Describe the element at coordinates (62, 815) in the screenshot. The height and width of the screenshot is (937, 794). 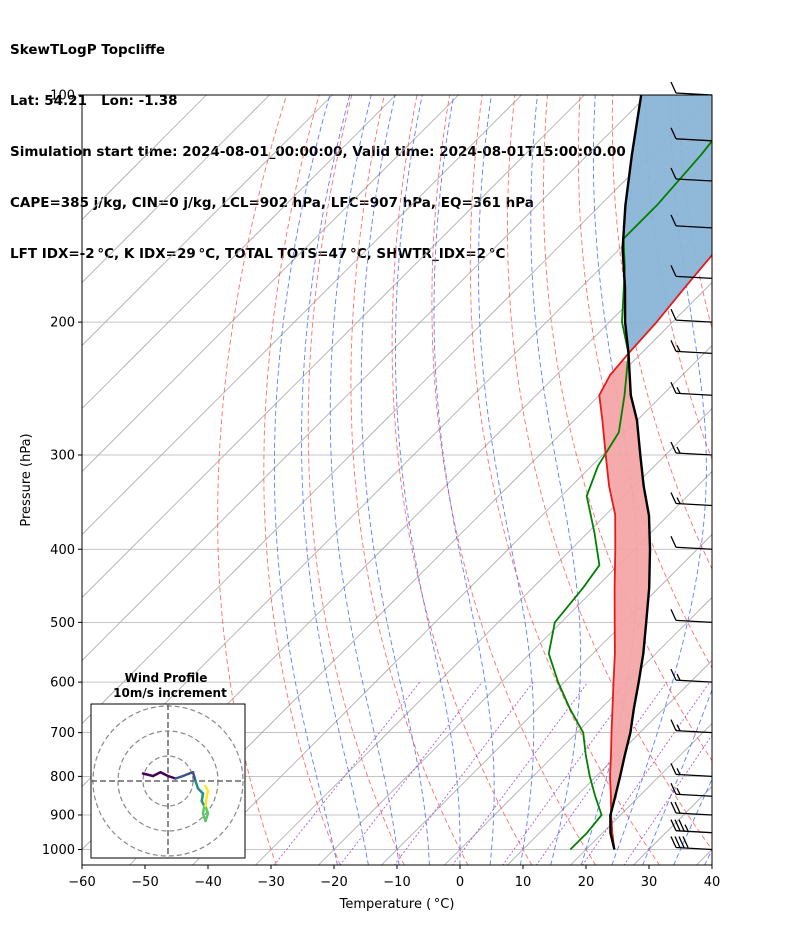
I see `y-tick-label: 900` at that location.